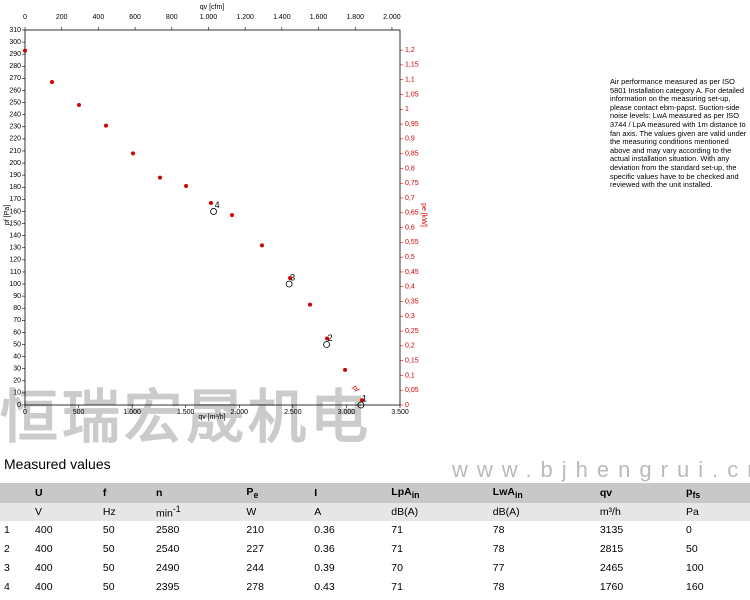 The width and height of the screenshot is (750, 600). I want to click on y2-tick-label: 0,9, so click(410, 139).